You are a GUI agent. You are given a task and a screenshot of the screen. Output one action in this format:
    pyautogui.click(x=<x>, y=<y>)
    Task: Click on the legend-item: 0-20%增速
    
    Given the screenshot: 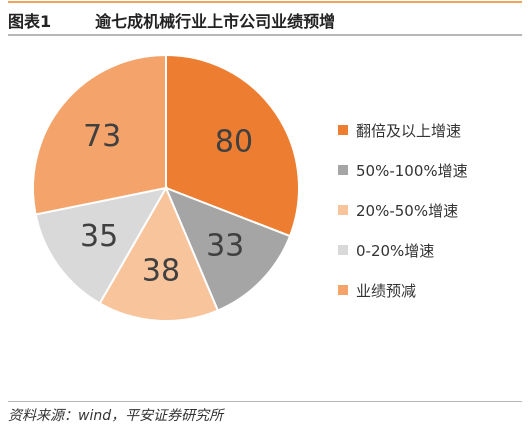 What is the action you would take?
    pyautogui.click(x=403, y=250)
    